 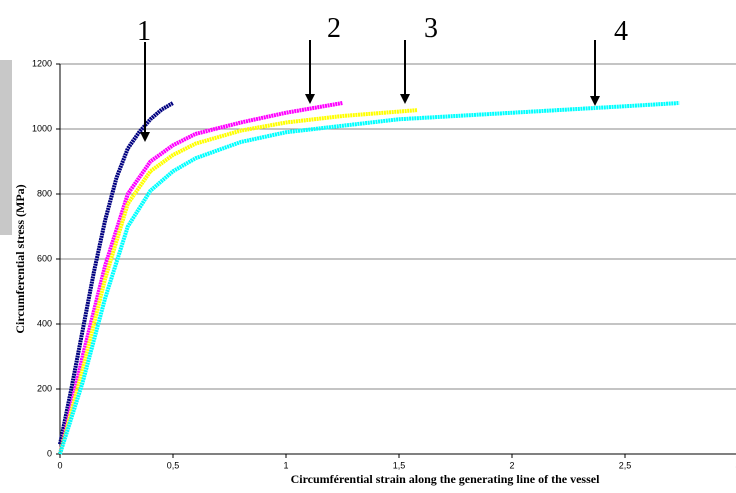 I want to click on x-tick-label: 2, so click(x=511, y=465).